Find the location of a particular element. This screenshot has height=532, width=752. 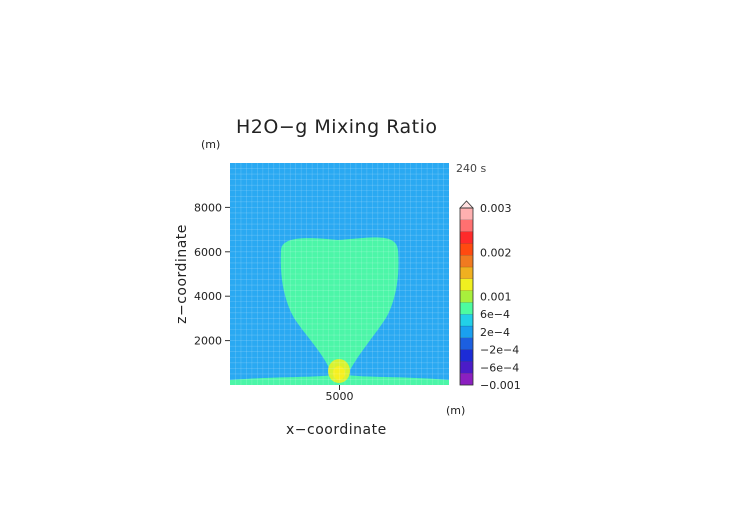

colorbar-tick-label: −6e−4 is located at coordinates (499, 367).